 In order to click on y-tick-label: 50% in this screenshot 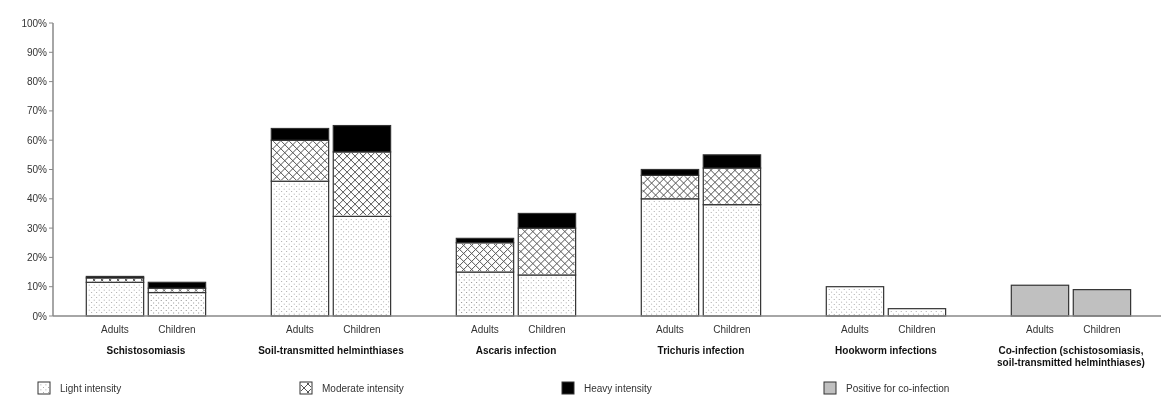, I will do `click(37, 169)`.